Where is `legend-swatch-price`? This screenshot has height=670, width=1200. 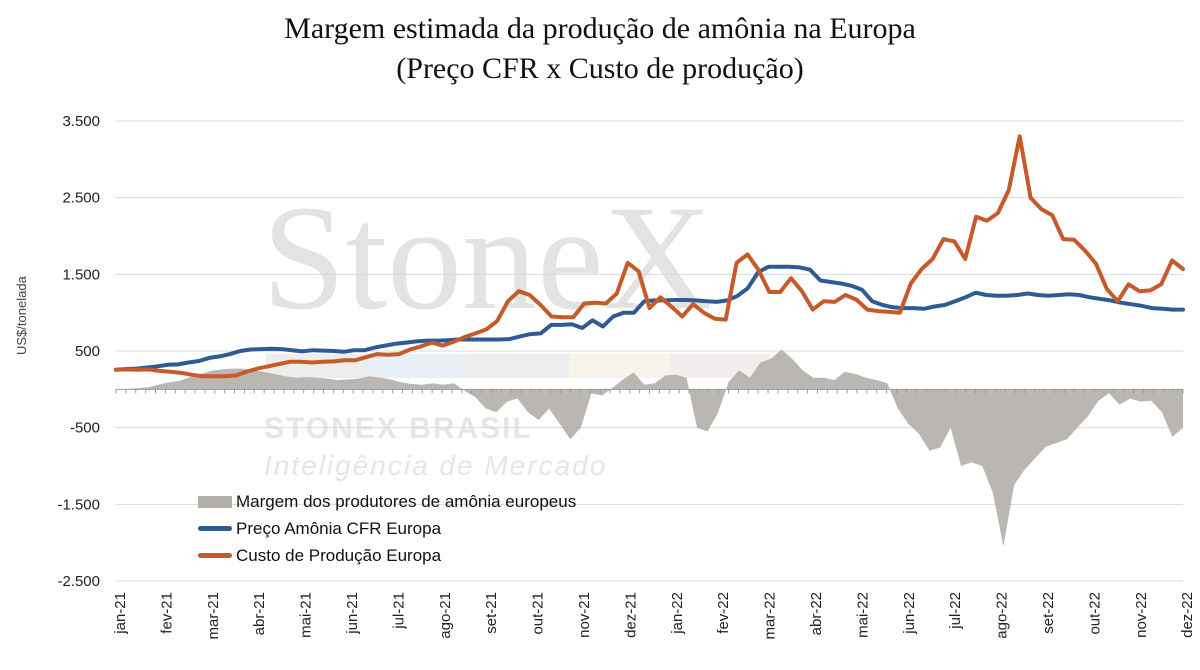
legend-swatch-price is located at coordinates (215, 528).